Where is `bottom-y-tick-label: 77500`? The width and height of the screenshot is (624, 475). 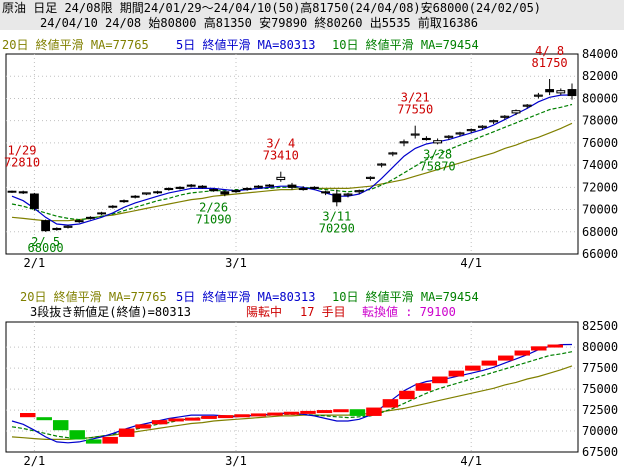 bottom-y-tick-label: 77500 is located at coordinates (600, 368).